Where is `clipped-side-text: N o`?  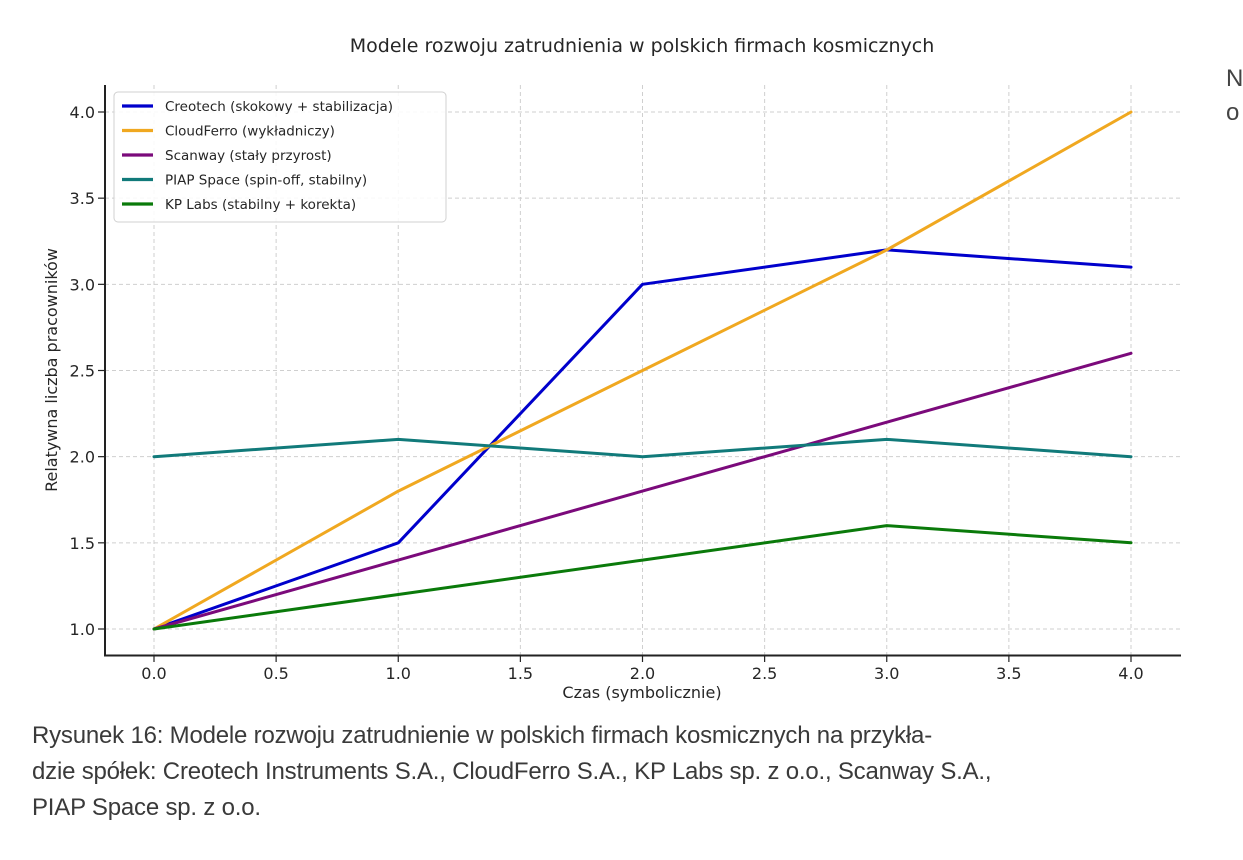
clipped-side-text: N o is located at coordinates (1234, 96).